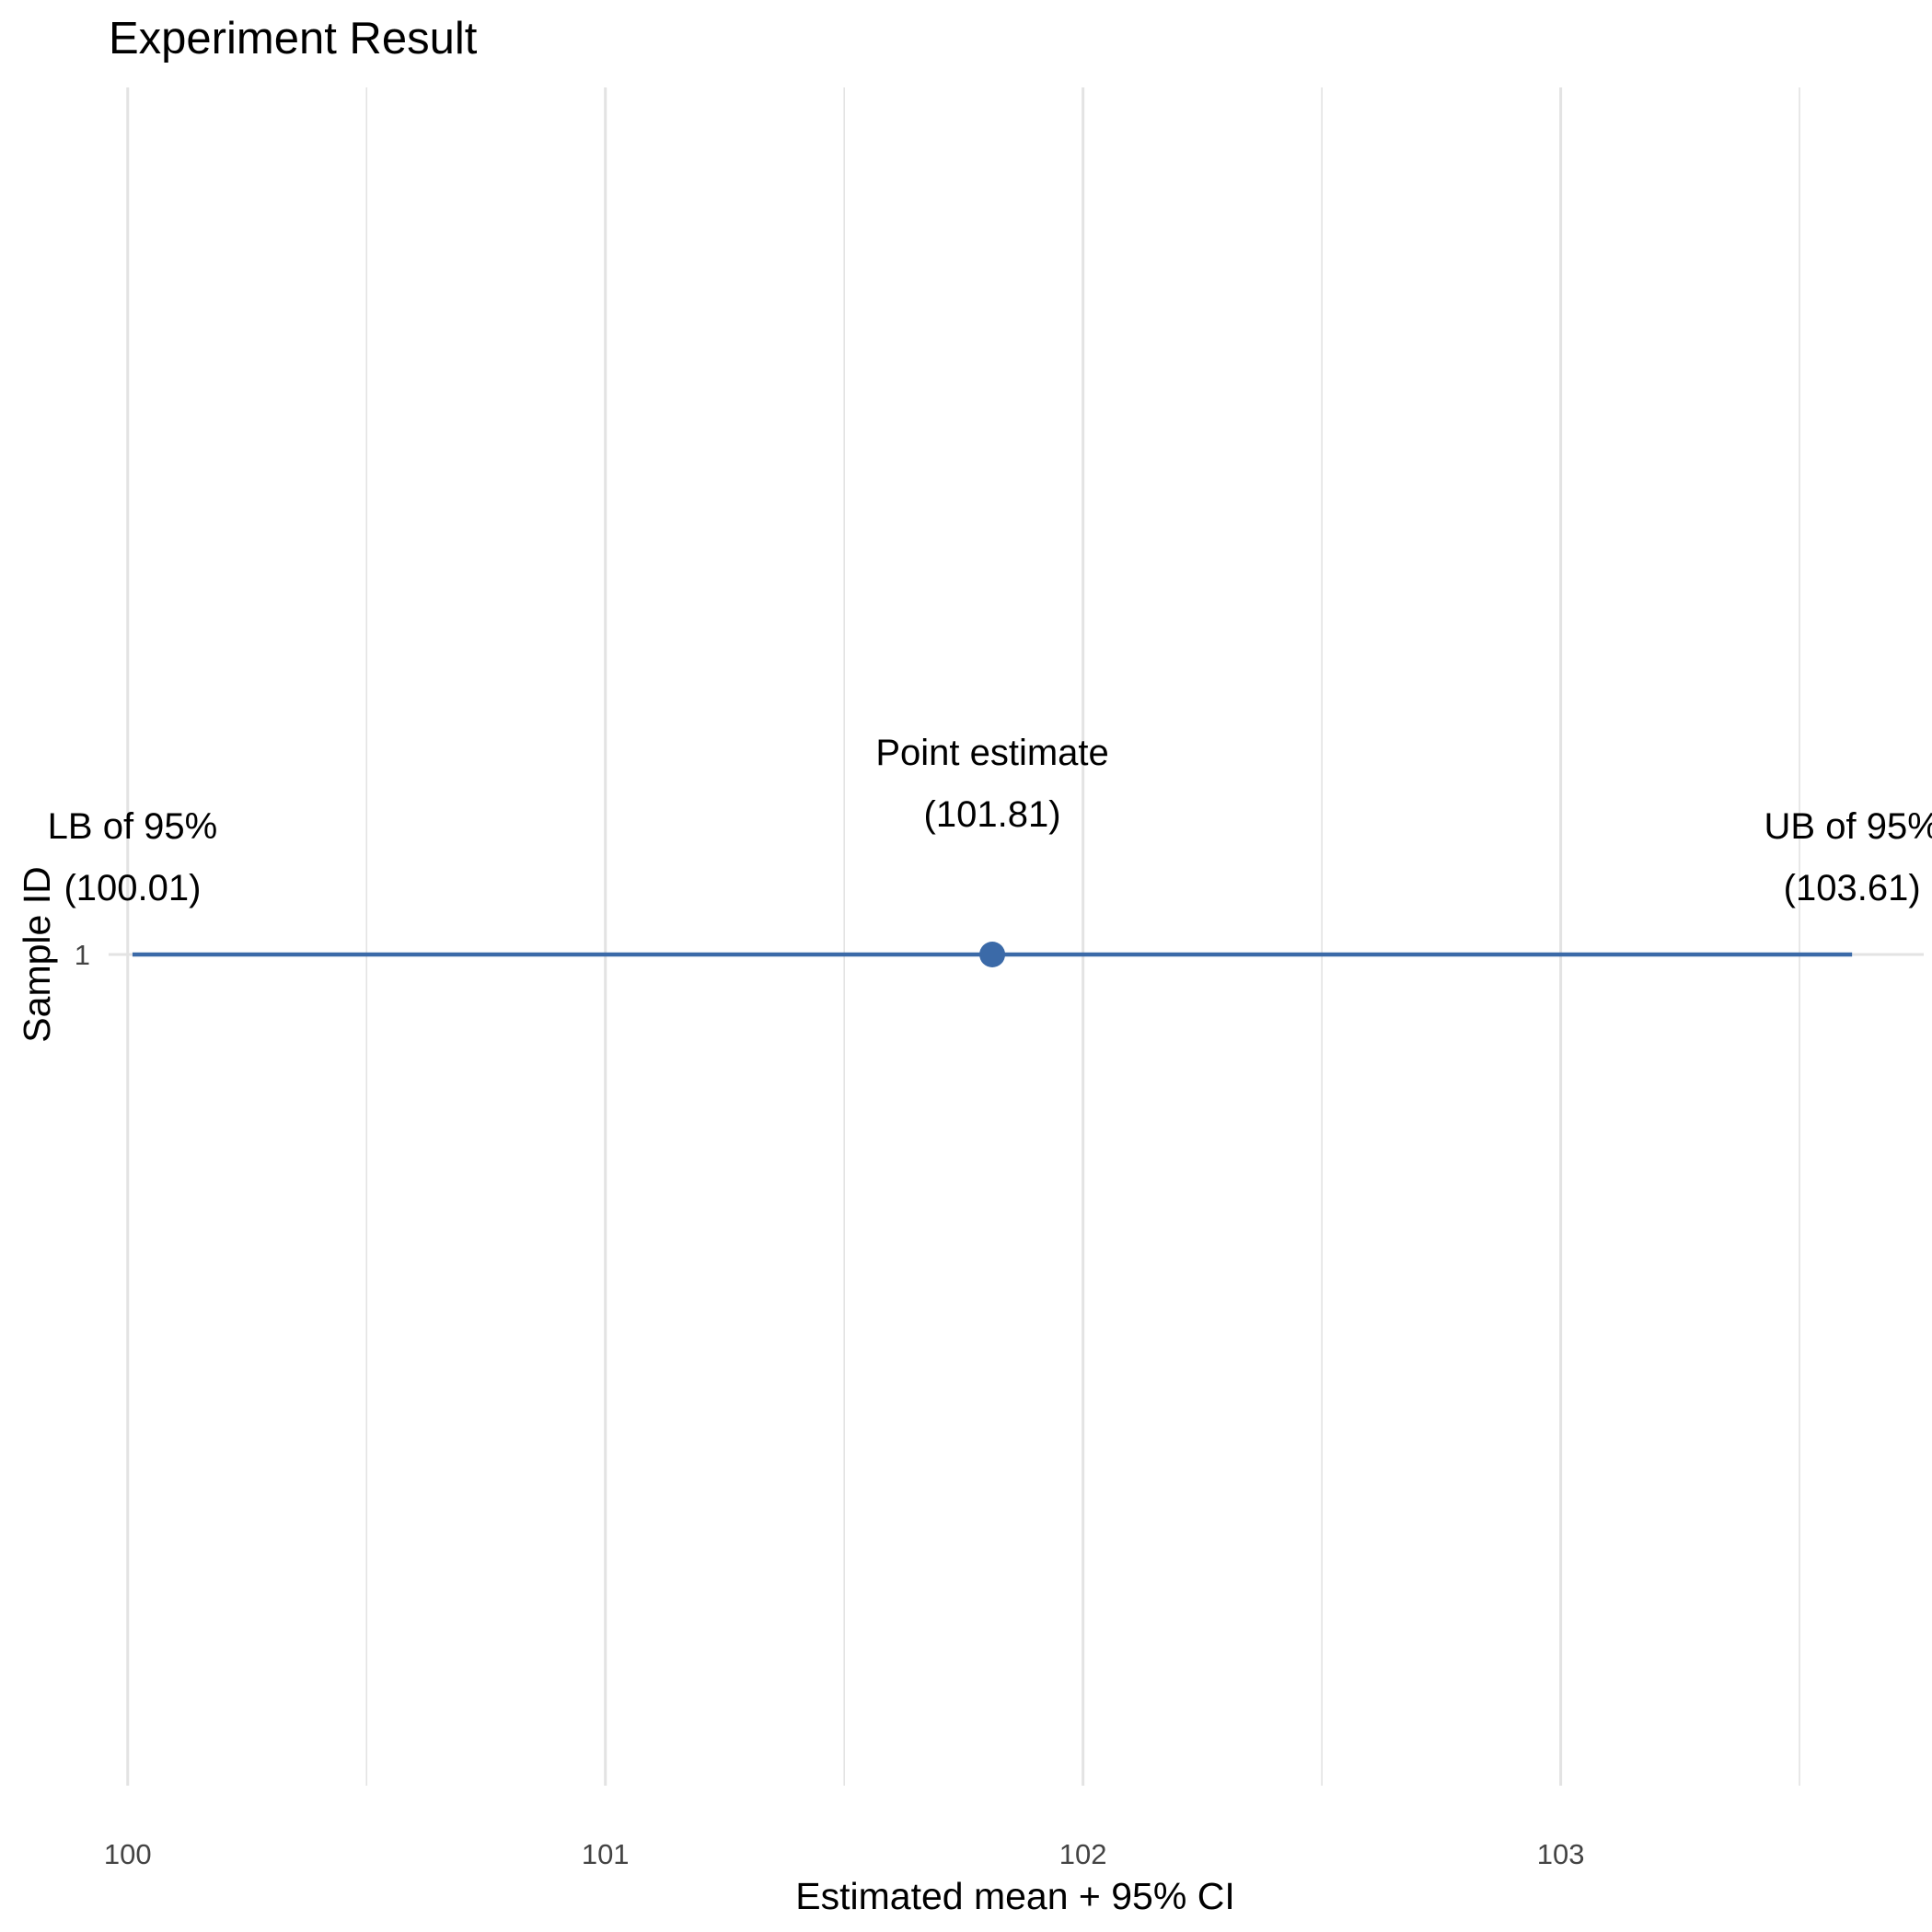  Describe the element at coordinates (992, 784) in the screenshot. I see `annotation-point: Point estimate (101.81)` at that location.